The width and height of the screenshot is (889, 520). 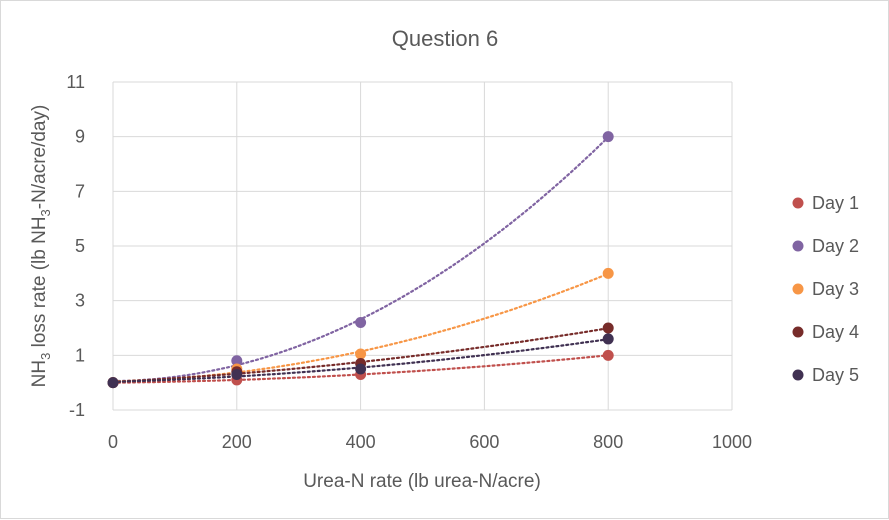 I want to click on legend-label: Day 2, so click(x=835, y=246).